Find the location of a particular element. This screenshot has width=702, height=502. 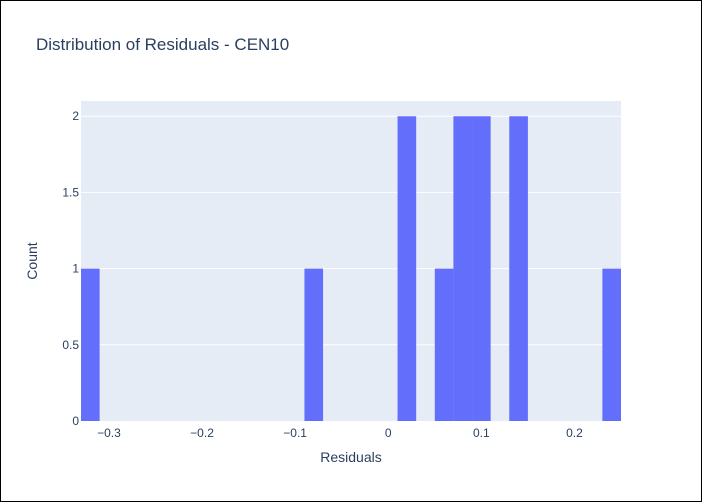

y-tick-label: 2 is located at coordinates (75, 116).